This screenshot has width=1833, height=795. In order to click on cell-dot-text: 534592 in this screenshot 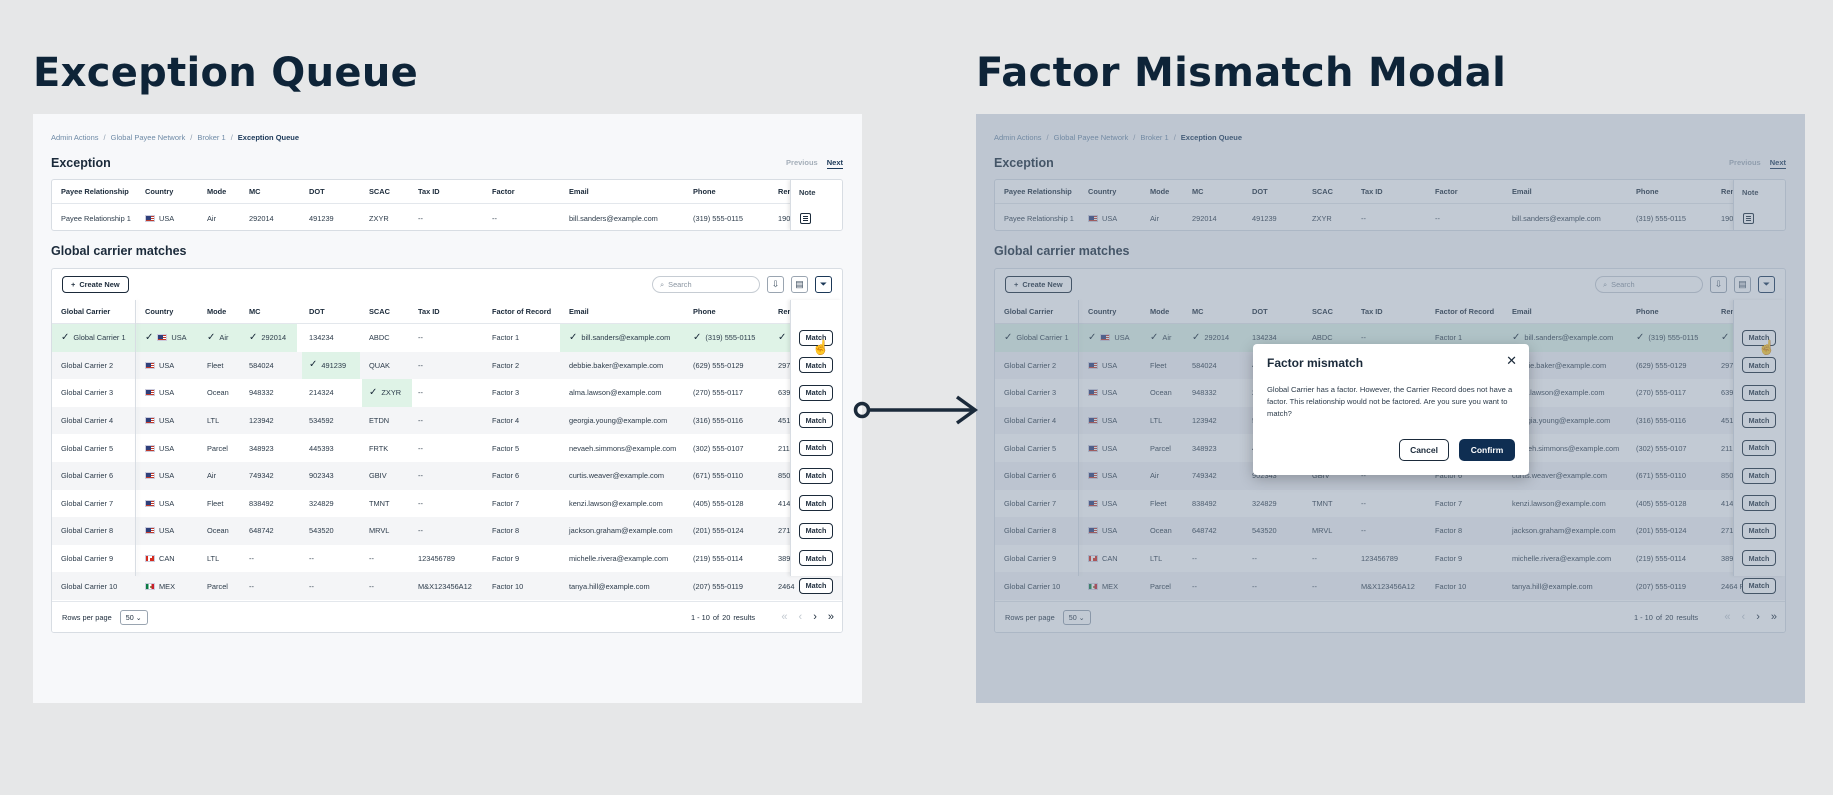, I will do `click(321, 421)`.